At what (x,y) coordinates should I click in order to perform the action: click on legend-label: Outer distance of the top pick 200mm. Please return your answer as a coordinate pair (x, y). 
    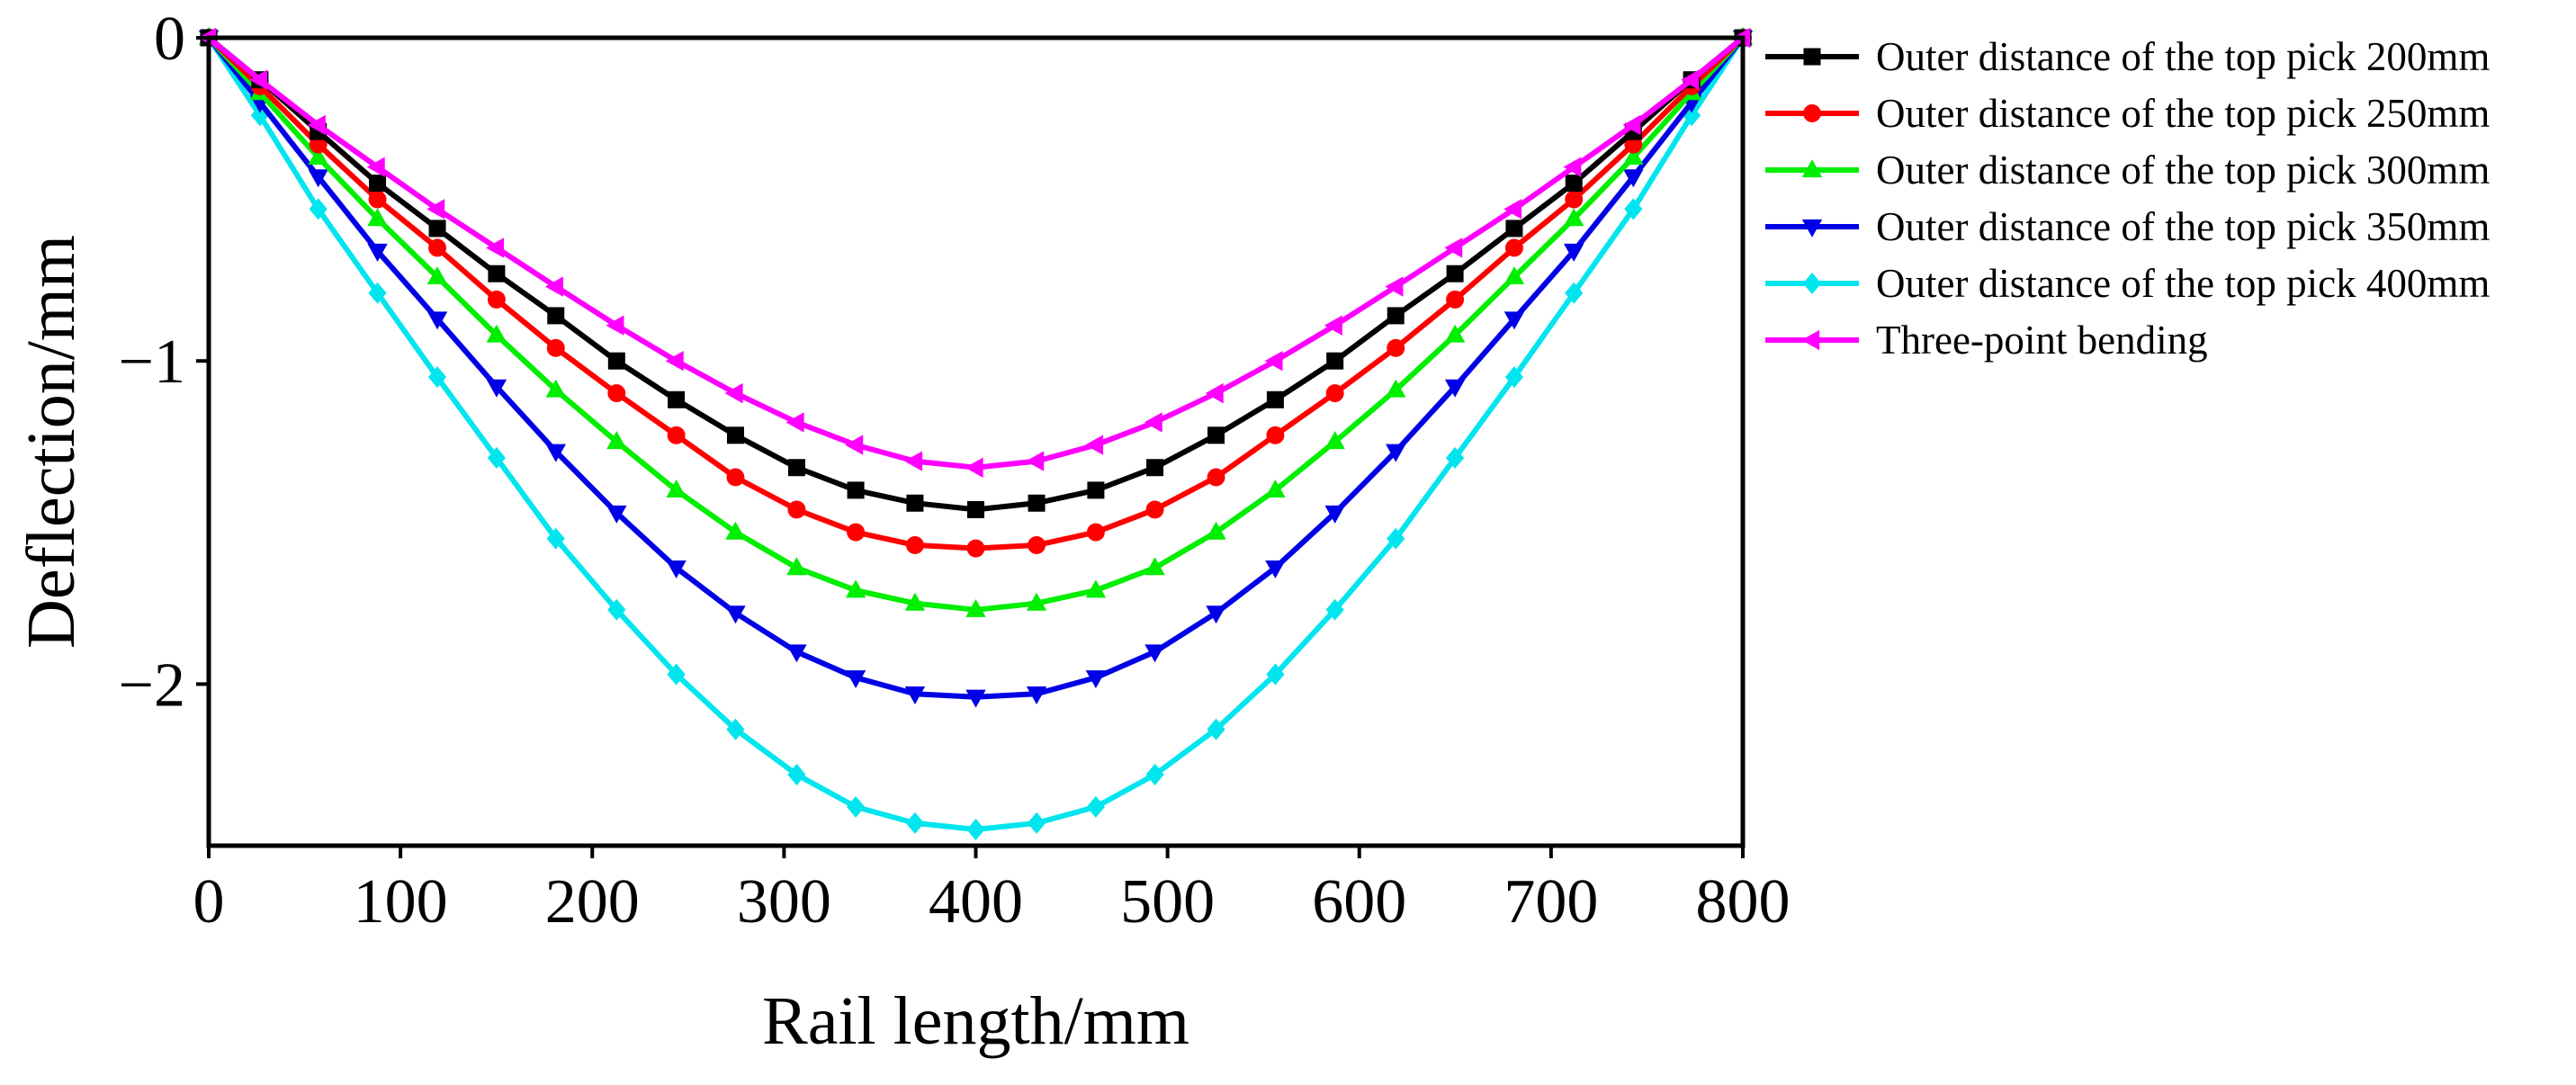
    Looking at the image, I should click on (2183, 56).